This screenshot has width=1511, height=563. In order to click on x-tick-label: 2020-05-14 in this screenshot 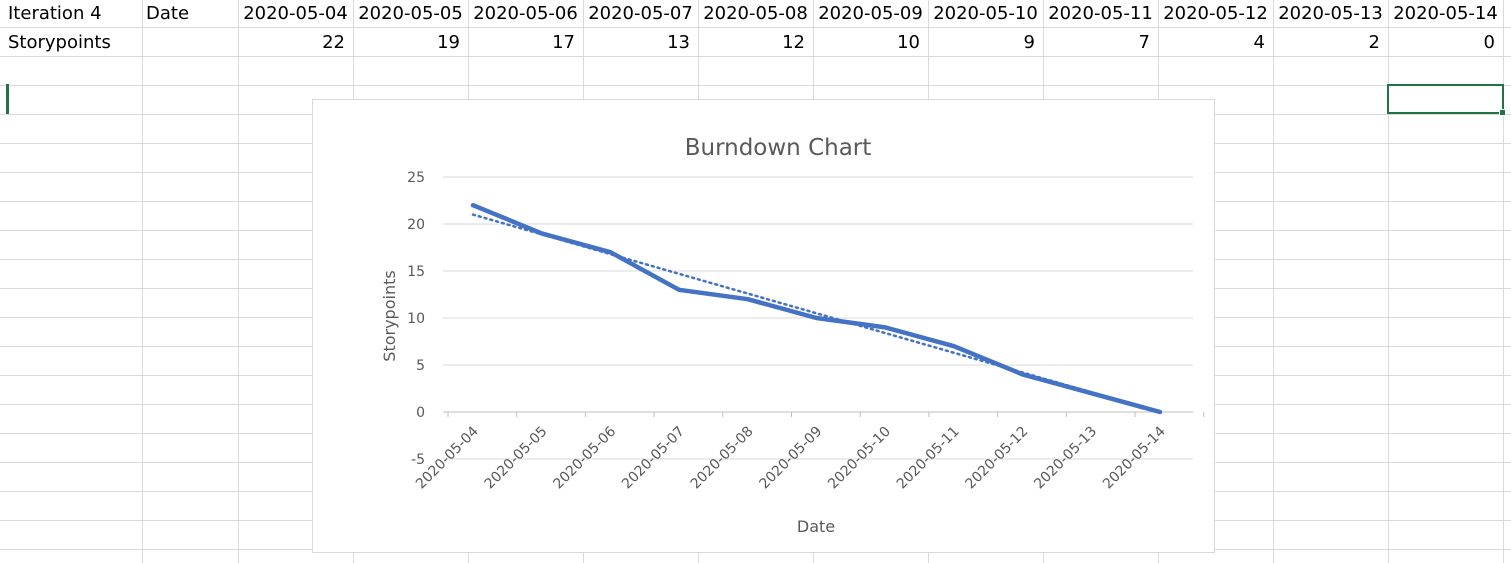, I will do `click(1134, 457)`.